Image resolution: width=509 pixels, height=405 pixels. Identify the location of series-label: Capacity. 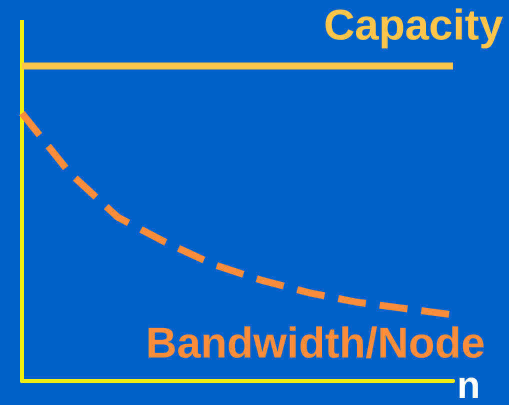
(414, 26).